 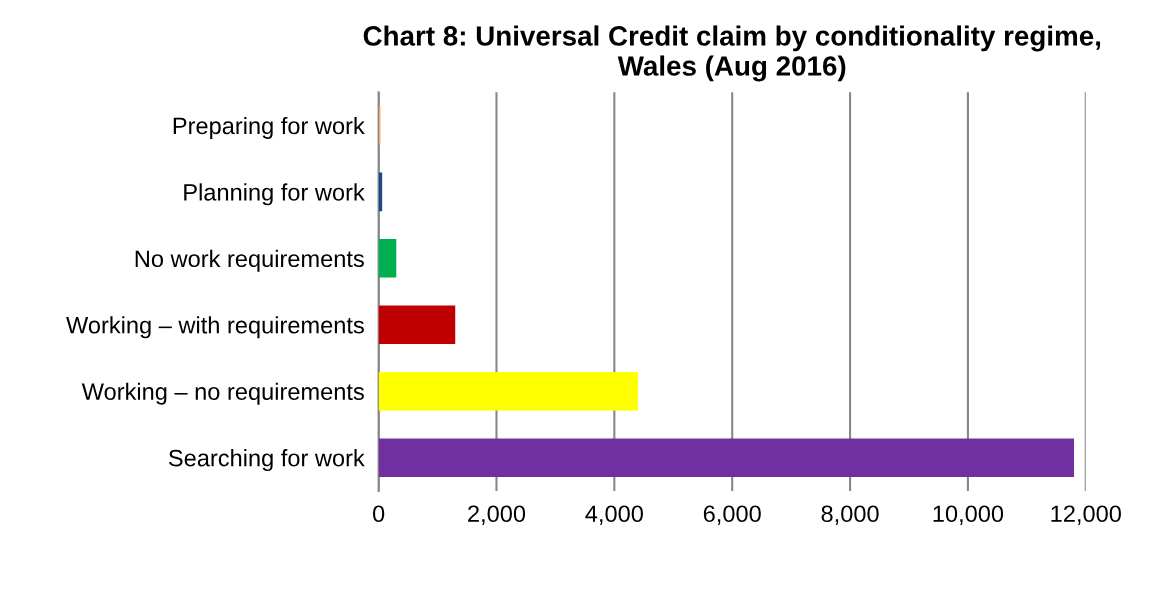 What do you see at coordinates (1086, 515) in the screenshot?
I see `x-tick-label: 12,000` at bounding box center [1086, 515].